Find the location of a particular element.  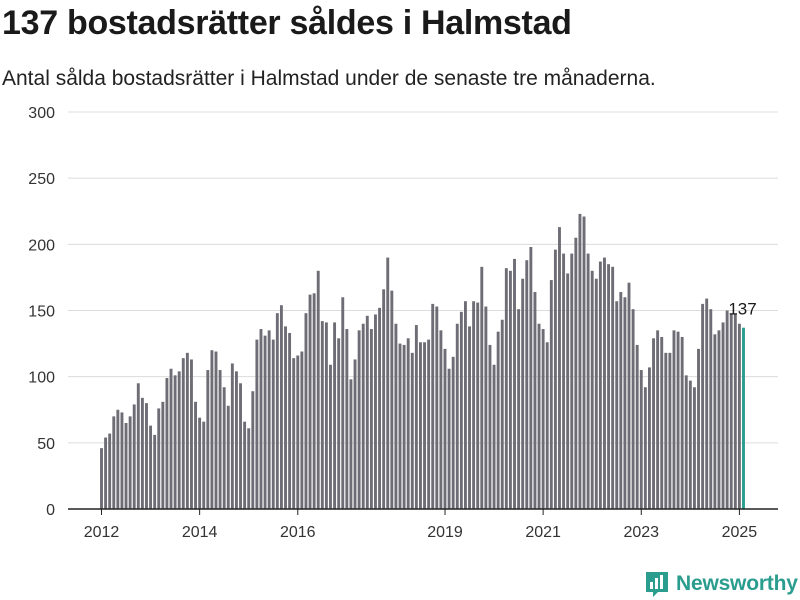

brand-logo: Newsworthy is located at coordinates (721, 584).